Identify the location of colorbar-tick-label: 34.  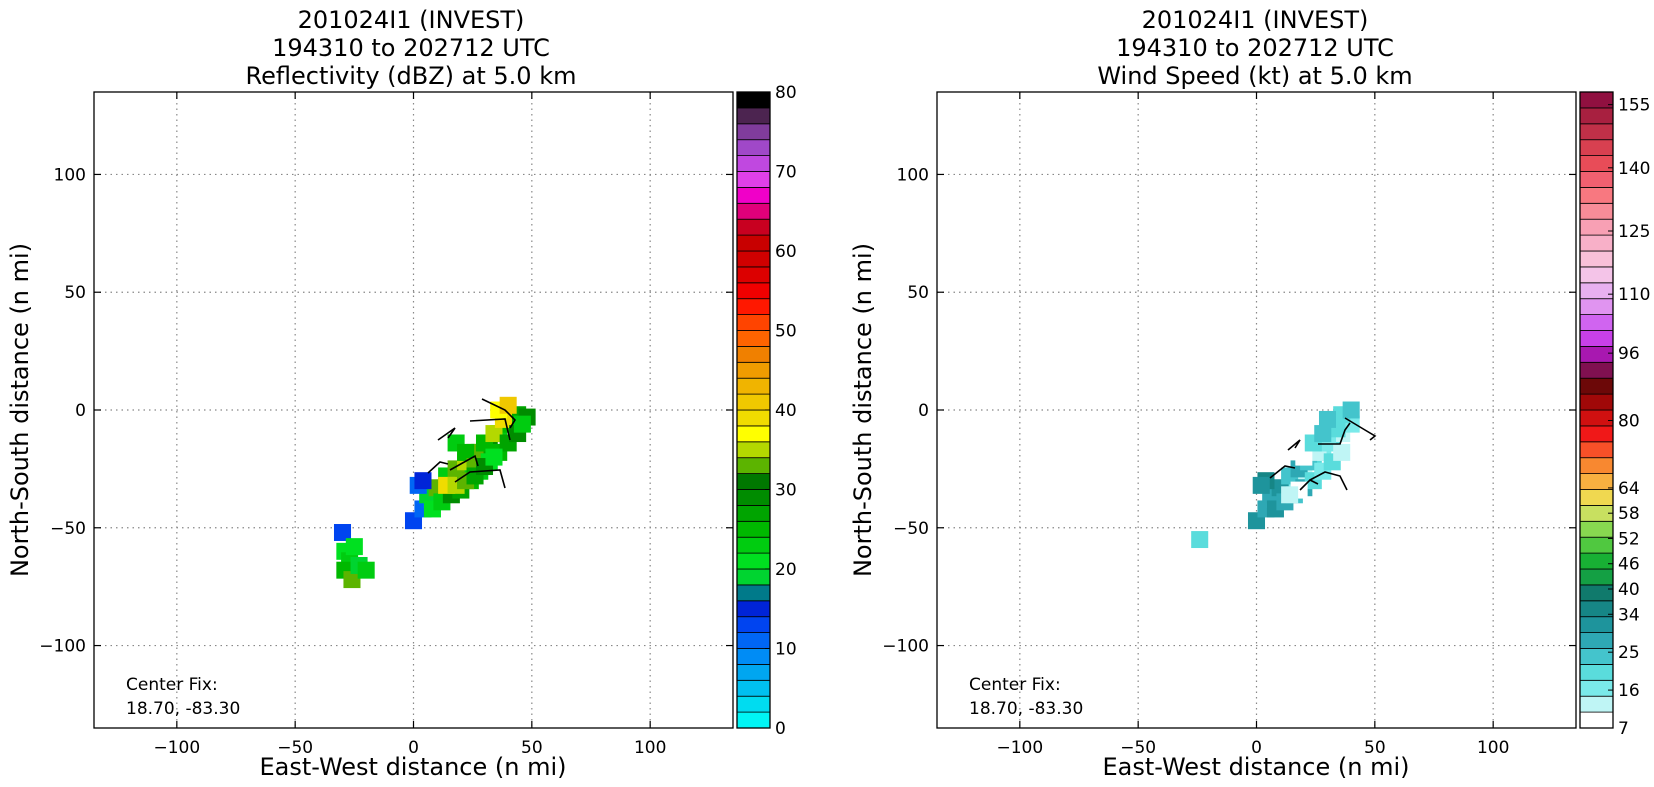
(1629, 615).